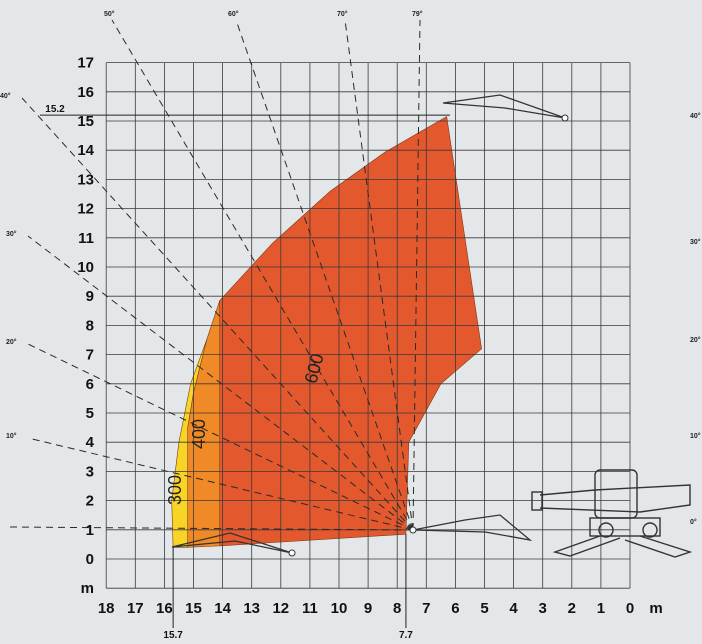 This screenshot has height=644, width=702. I want to click on x-tick-label: 8, so click(397, 608).